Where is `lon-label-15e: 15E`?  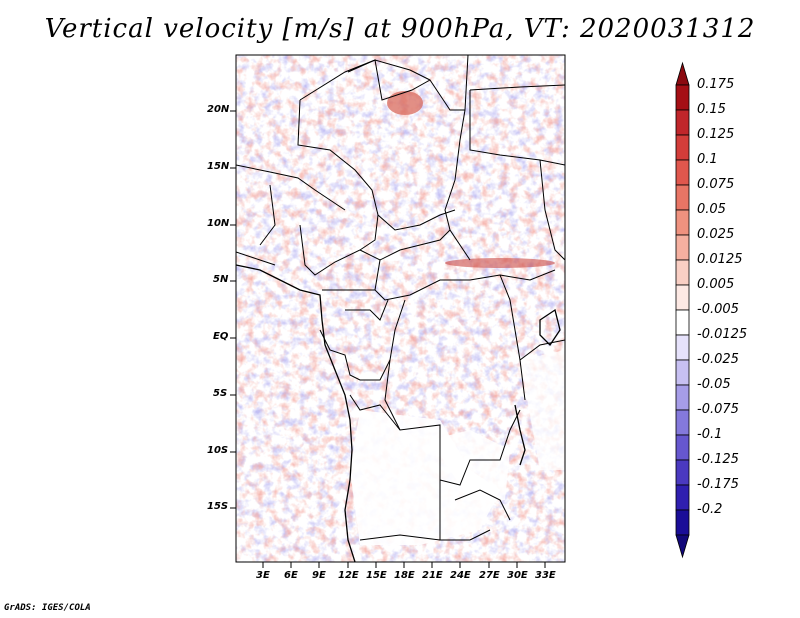
lon-label-15e: 15E is located at coordinates (376, 575).